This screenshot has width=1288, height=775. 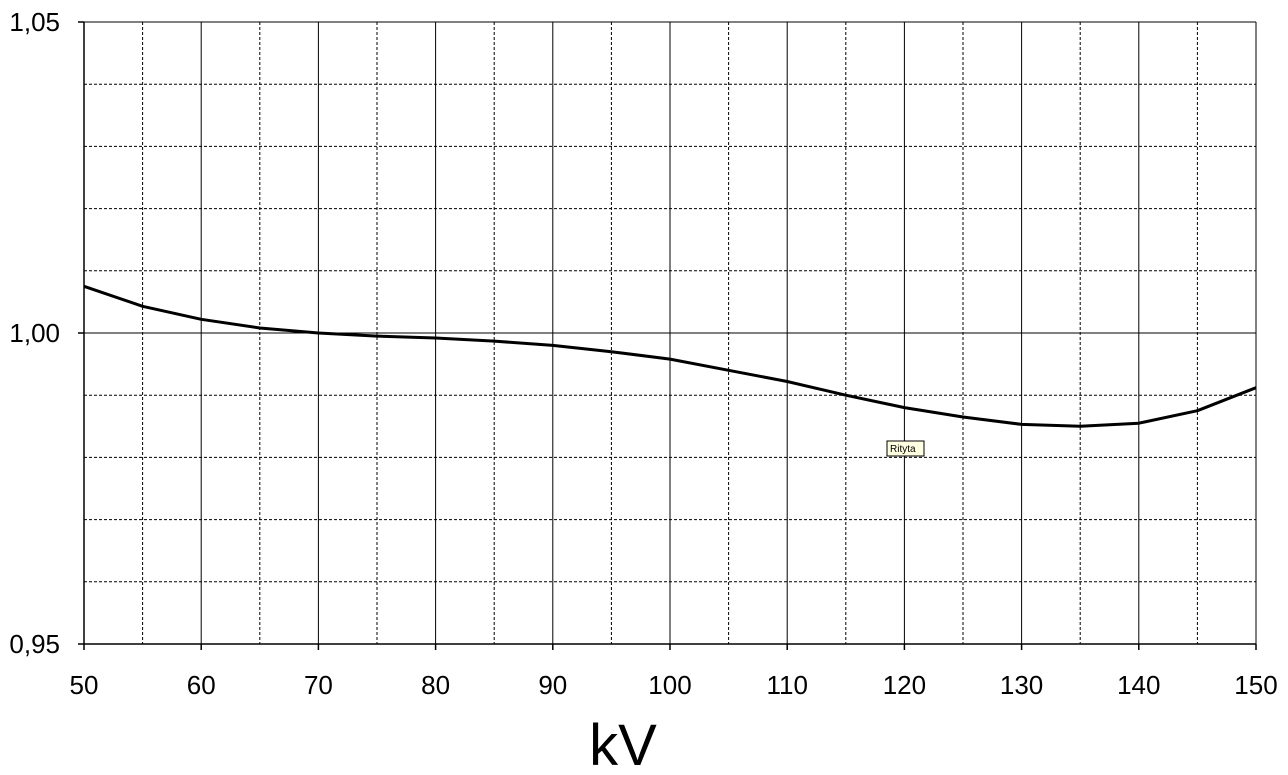 I want to click on x-tick-label: 100, so click(x=669, y=685).